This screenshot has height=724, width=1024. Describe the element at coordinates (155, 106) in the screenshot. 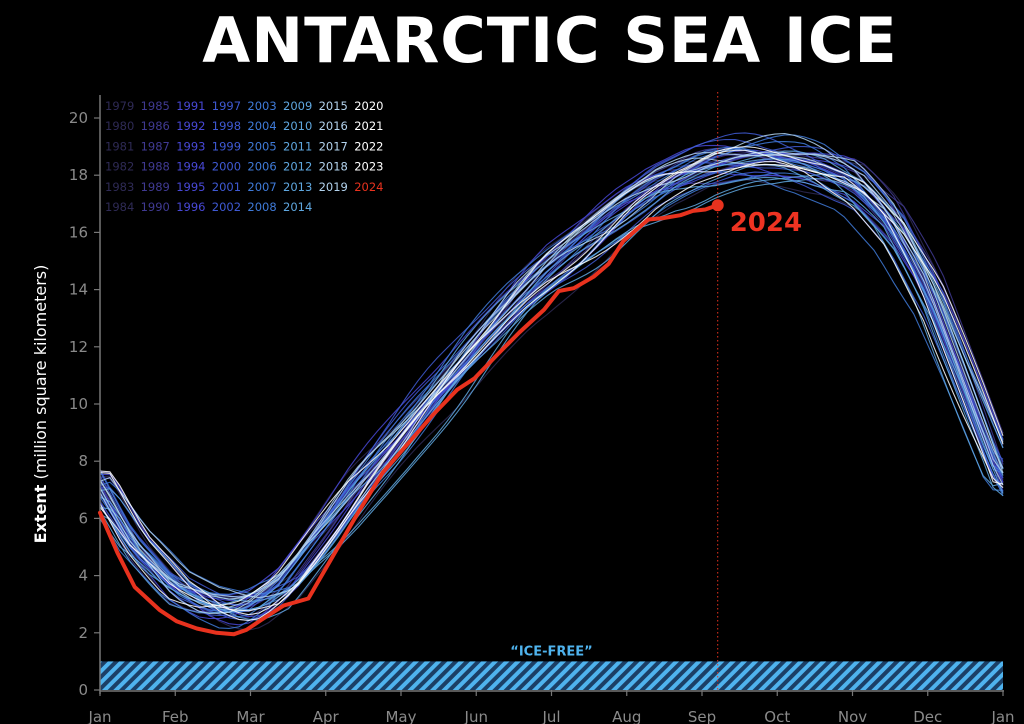

I see `legend-year-1985: 1985` at that location.